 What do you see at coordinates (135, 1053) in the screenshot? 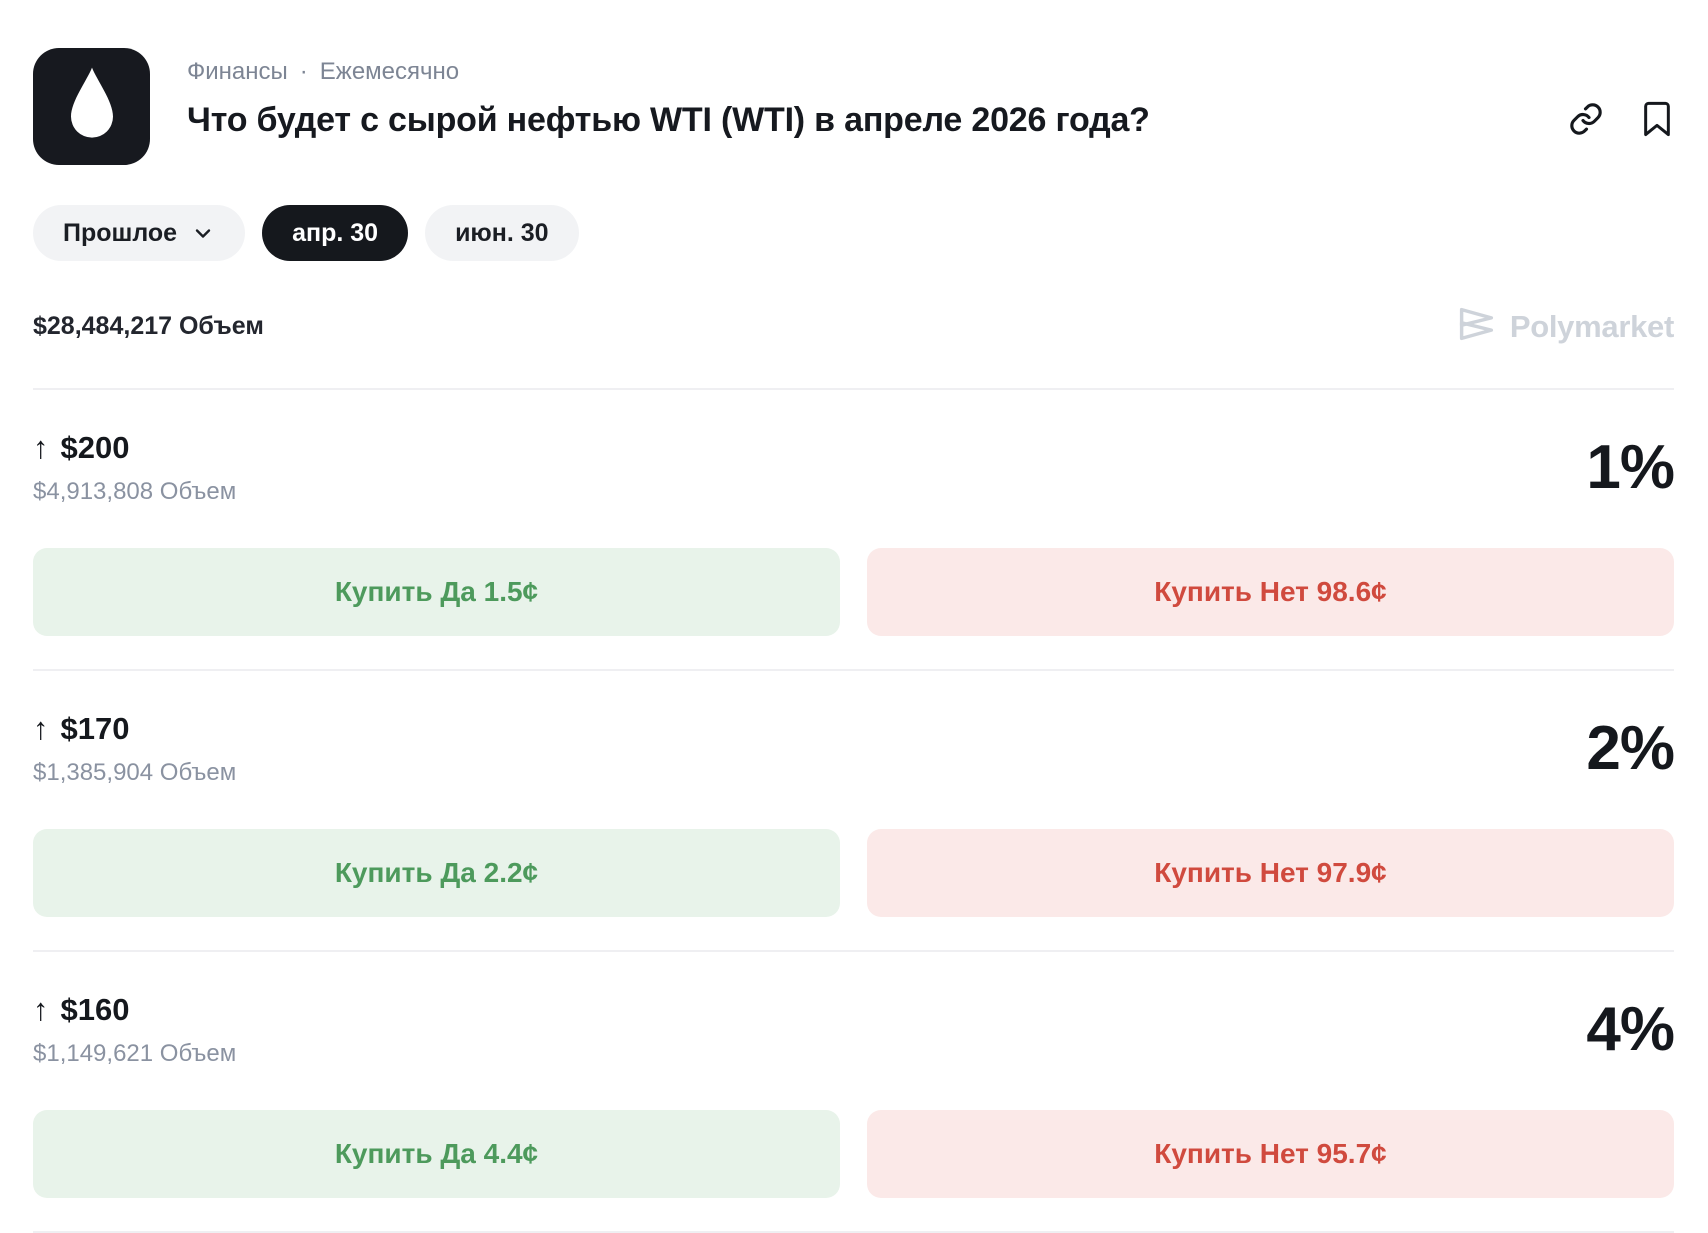
I see `outcome-volume: $1,149,621 Объем` at bounding box center [135, 1053].